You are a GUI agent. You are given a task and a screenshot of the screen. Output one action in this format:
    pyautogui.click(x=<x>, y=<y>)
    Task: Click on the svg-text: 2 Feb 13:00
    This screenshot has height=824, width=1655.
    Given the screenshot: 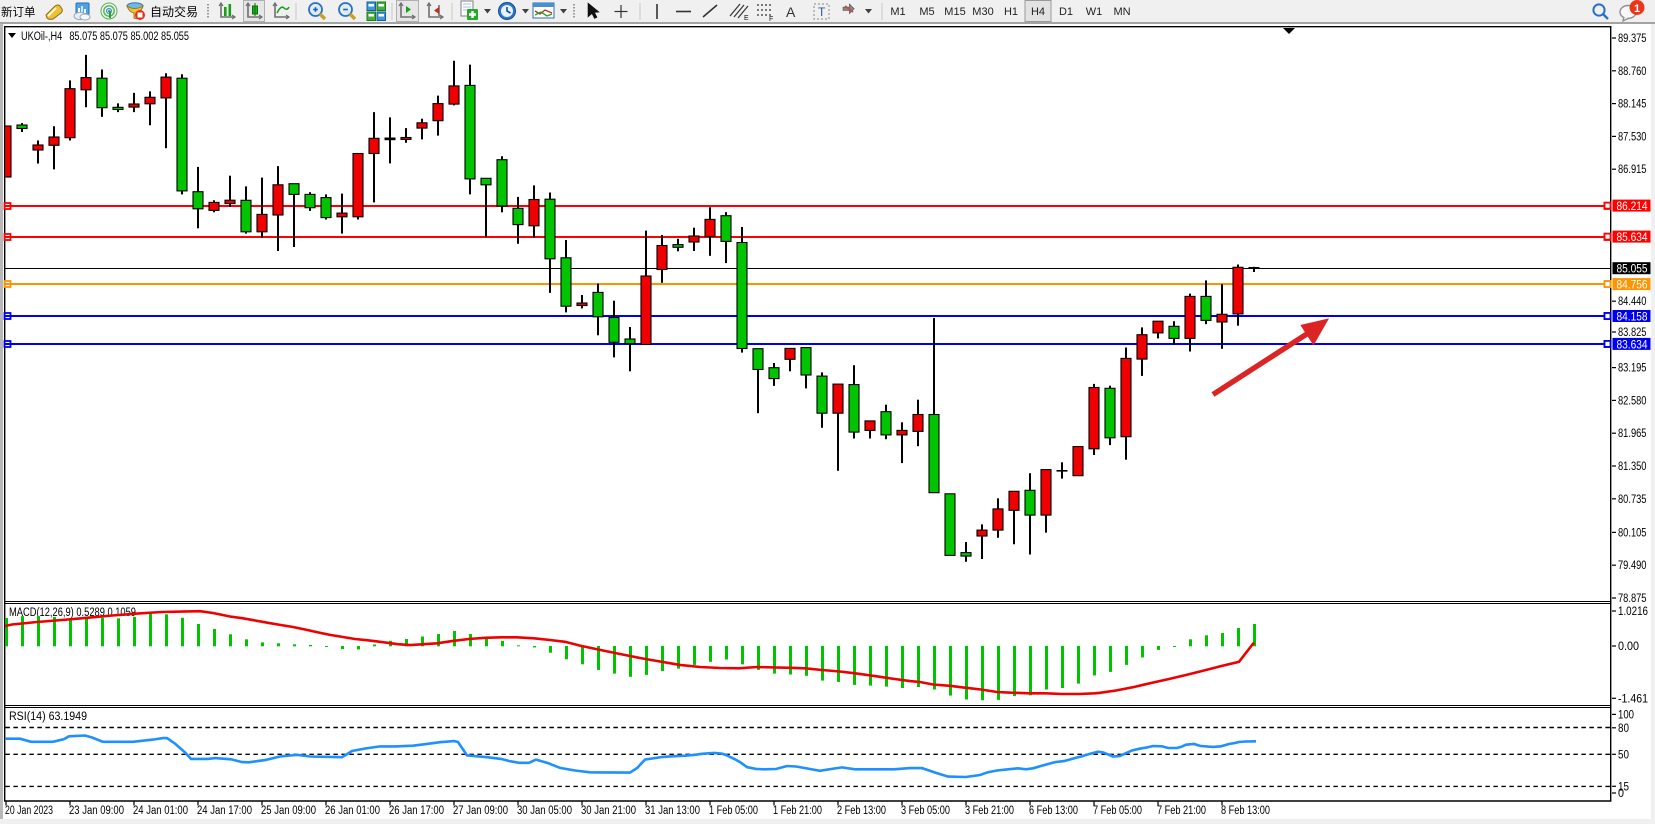 What is the action you would take?
    pyautogui.click(x=861, y=811)
    